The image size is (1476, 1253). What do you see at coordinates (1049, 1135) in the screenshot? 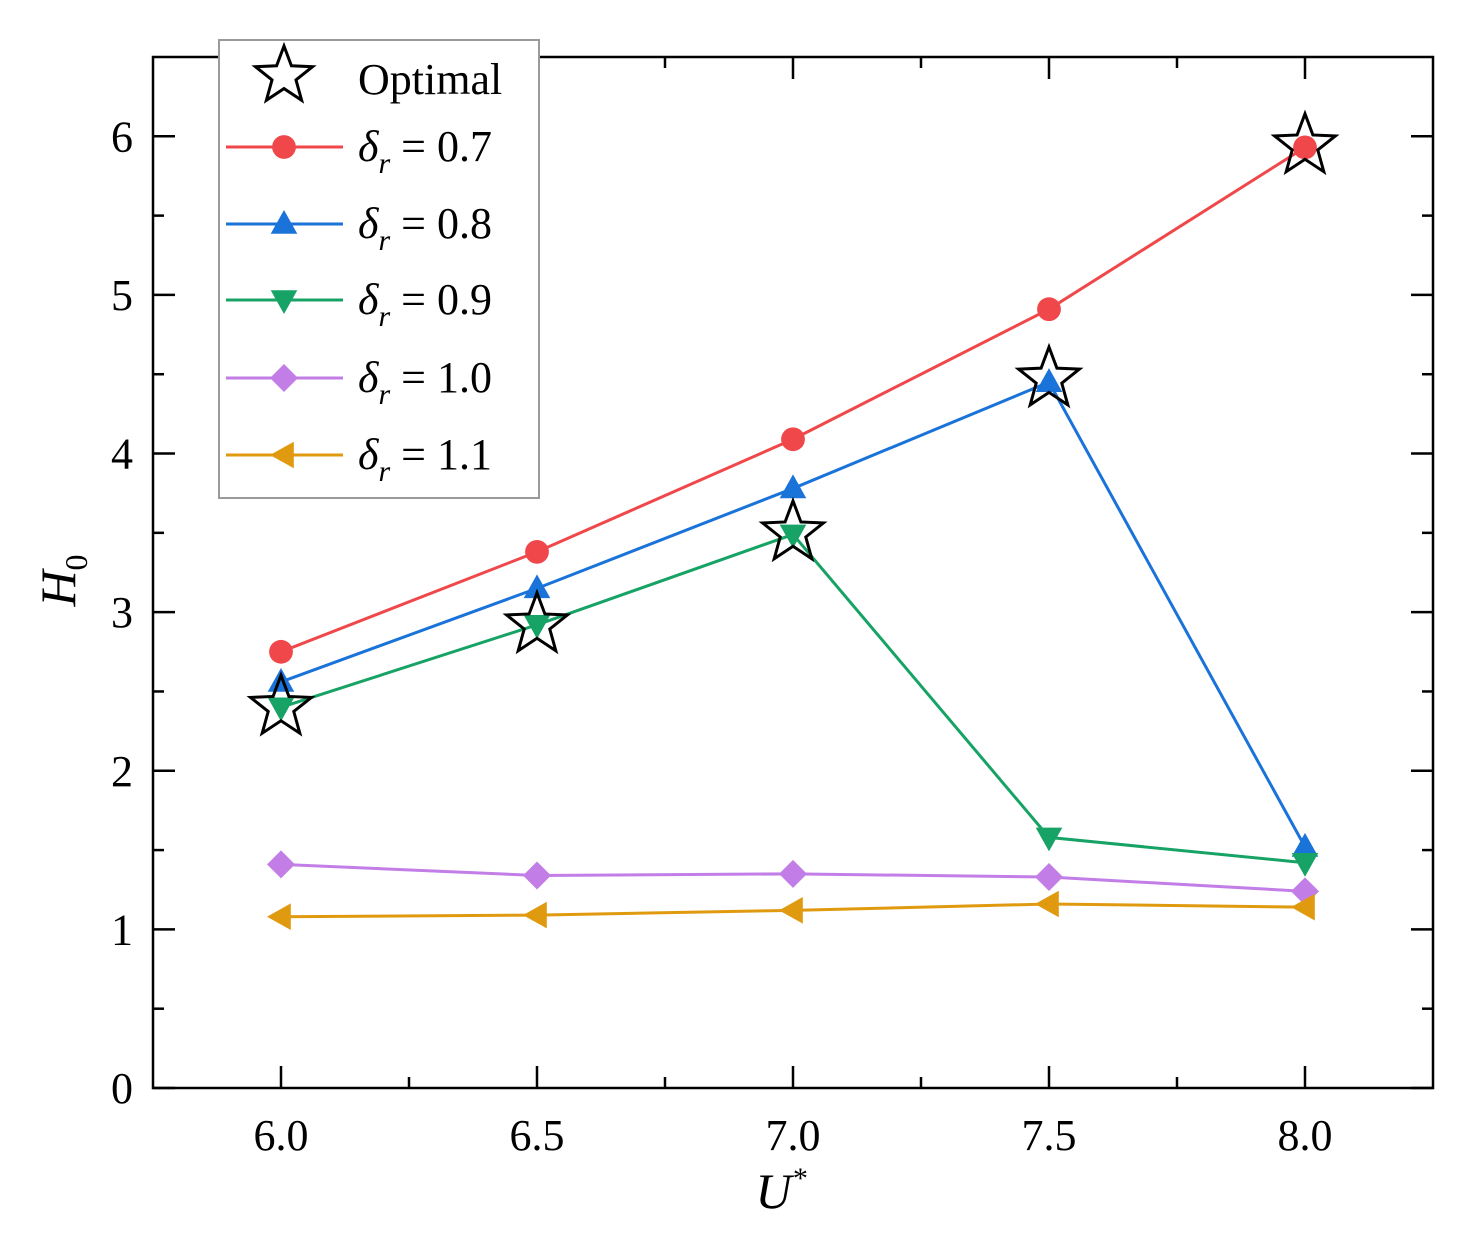
I see `x-tick-label: 7.5` at bounding box center [1049, 1135].